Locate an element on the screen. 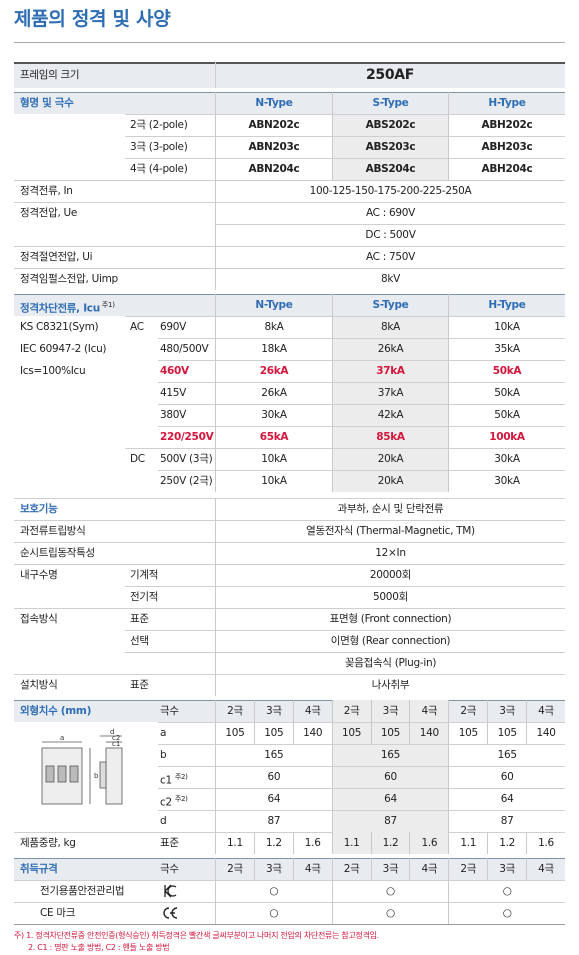  breaking-value: 20kA is located at coordinates (390, 481).